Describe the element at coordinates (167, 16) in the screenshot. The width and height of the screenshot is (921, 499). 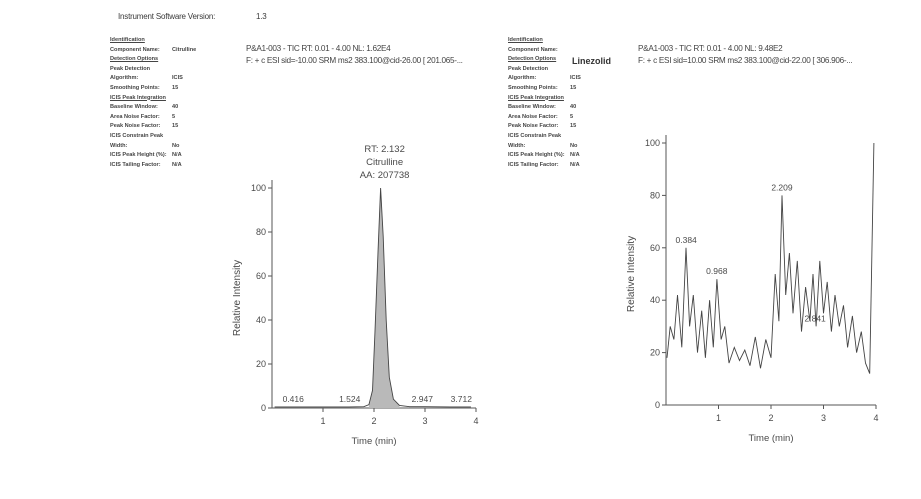
I see `software-version-label: Instrument Software Version:` at that location.